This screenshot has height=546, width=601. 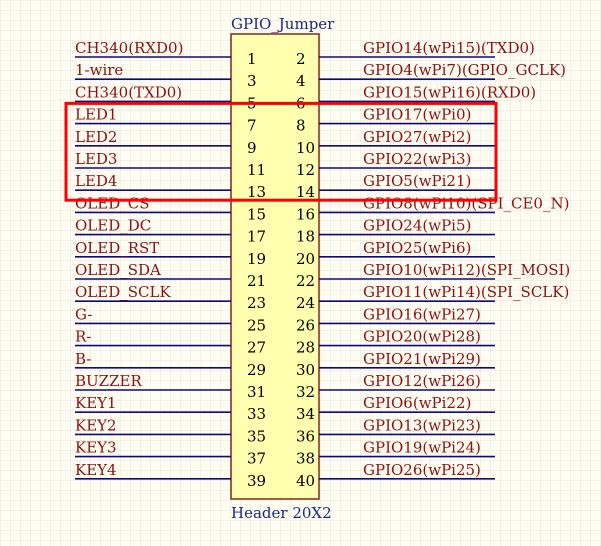 I want to click on pin-row: OLED_SCLK GPIO11(wPi14)(SPI_SCLK) 23 24, so click(x=322, y=297).